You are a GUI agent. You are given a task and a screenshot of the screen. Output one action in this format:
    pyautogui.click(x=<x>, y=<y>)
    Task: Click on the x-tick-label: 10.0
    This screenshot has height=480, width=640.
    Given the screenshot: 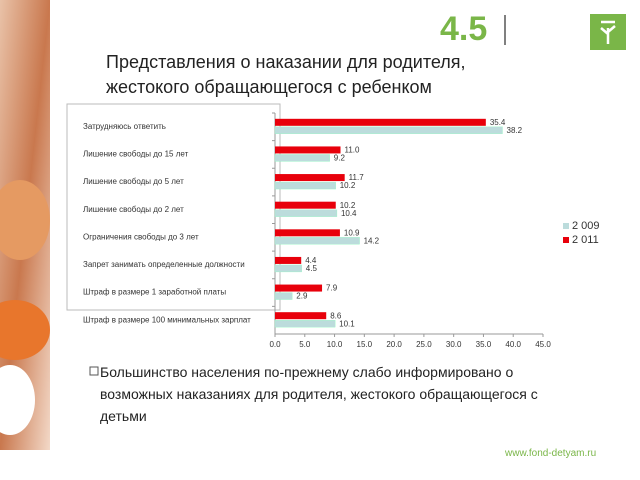 What is the action you would take?
    pyautogui.click(x=335, y=344)
    